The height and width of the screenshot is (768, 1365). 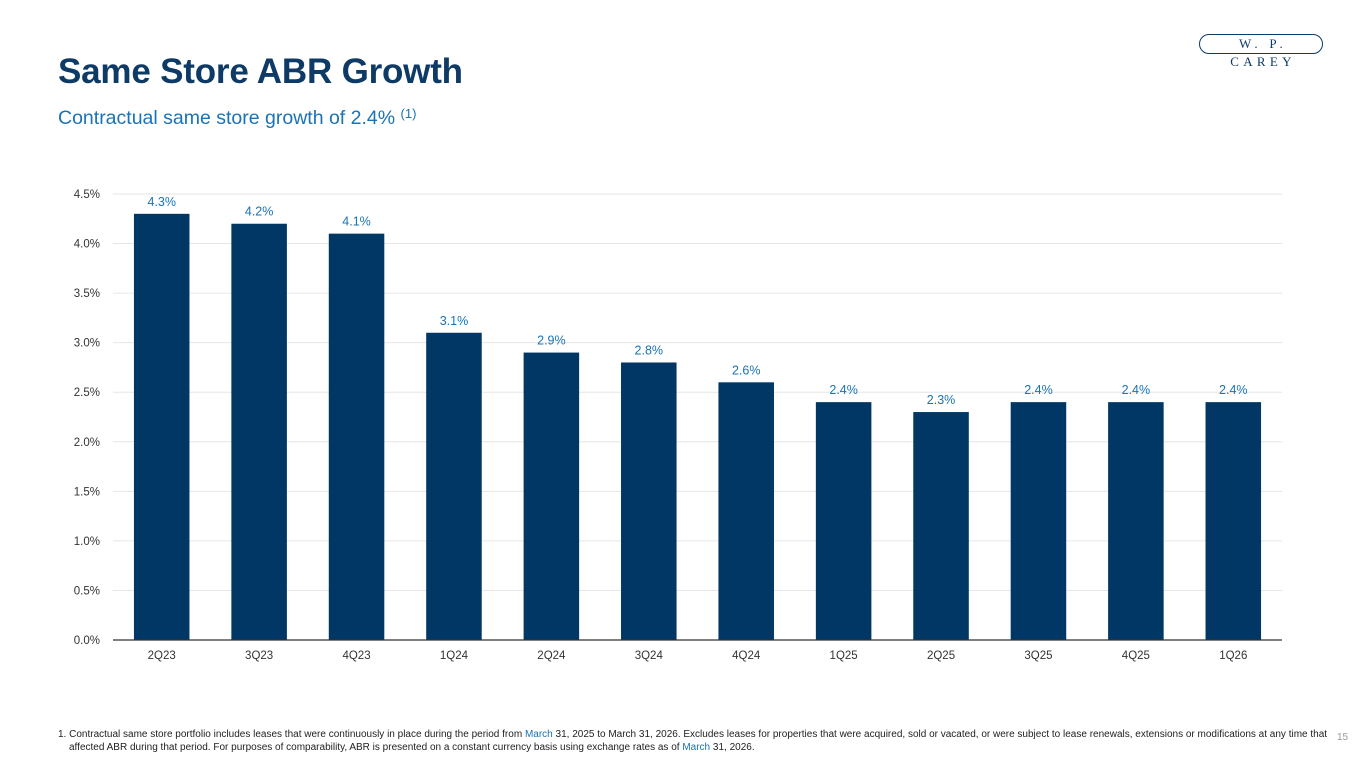 What do you see at coordinates (454, 321) in the screenshot?
I see `data-label: 3.1%` at bounding box center [454, 321].